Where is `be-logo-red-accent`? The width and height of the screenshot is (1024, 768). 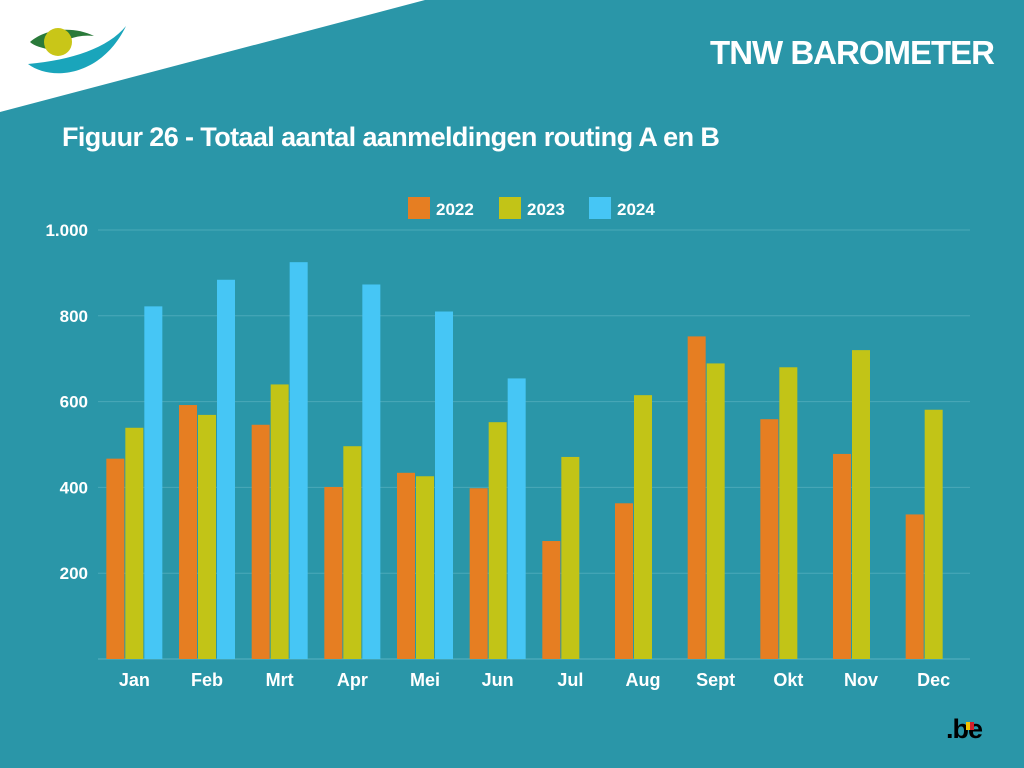
be-logo-red-accent is located at coordinates (972, 726).